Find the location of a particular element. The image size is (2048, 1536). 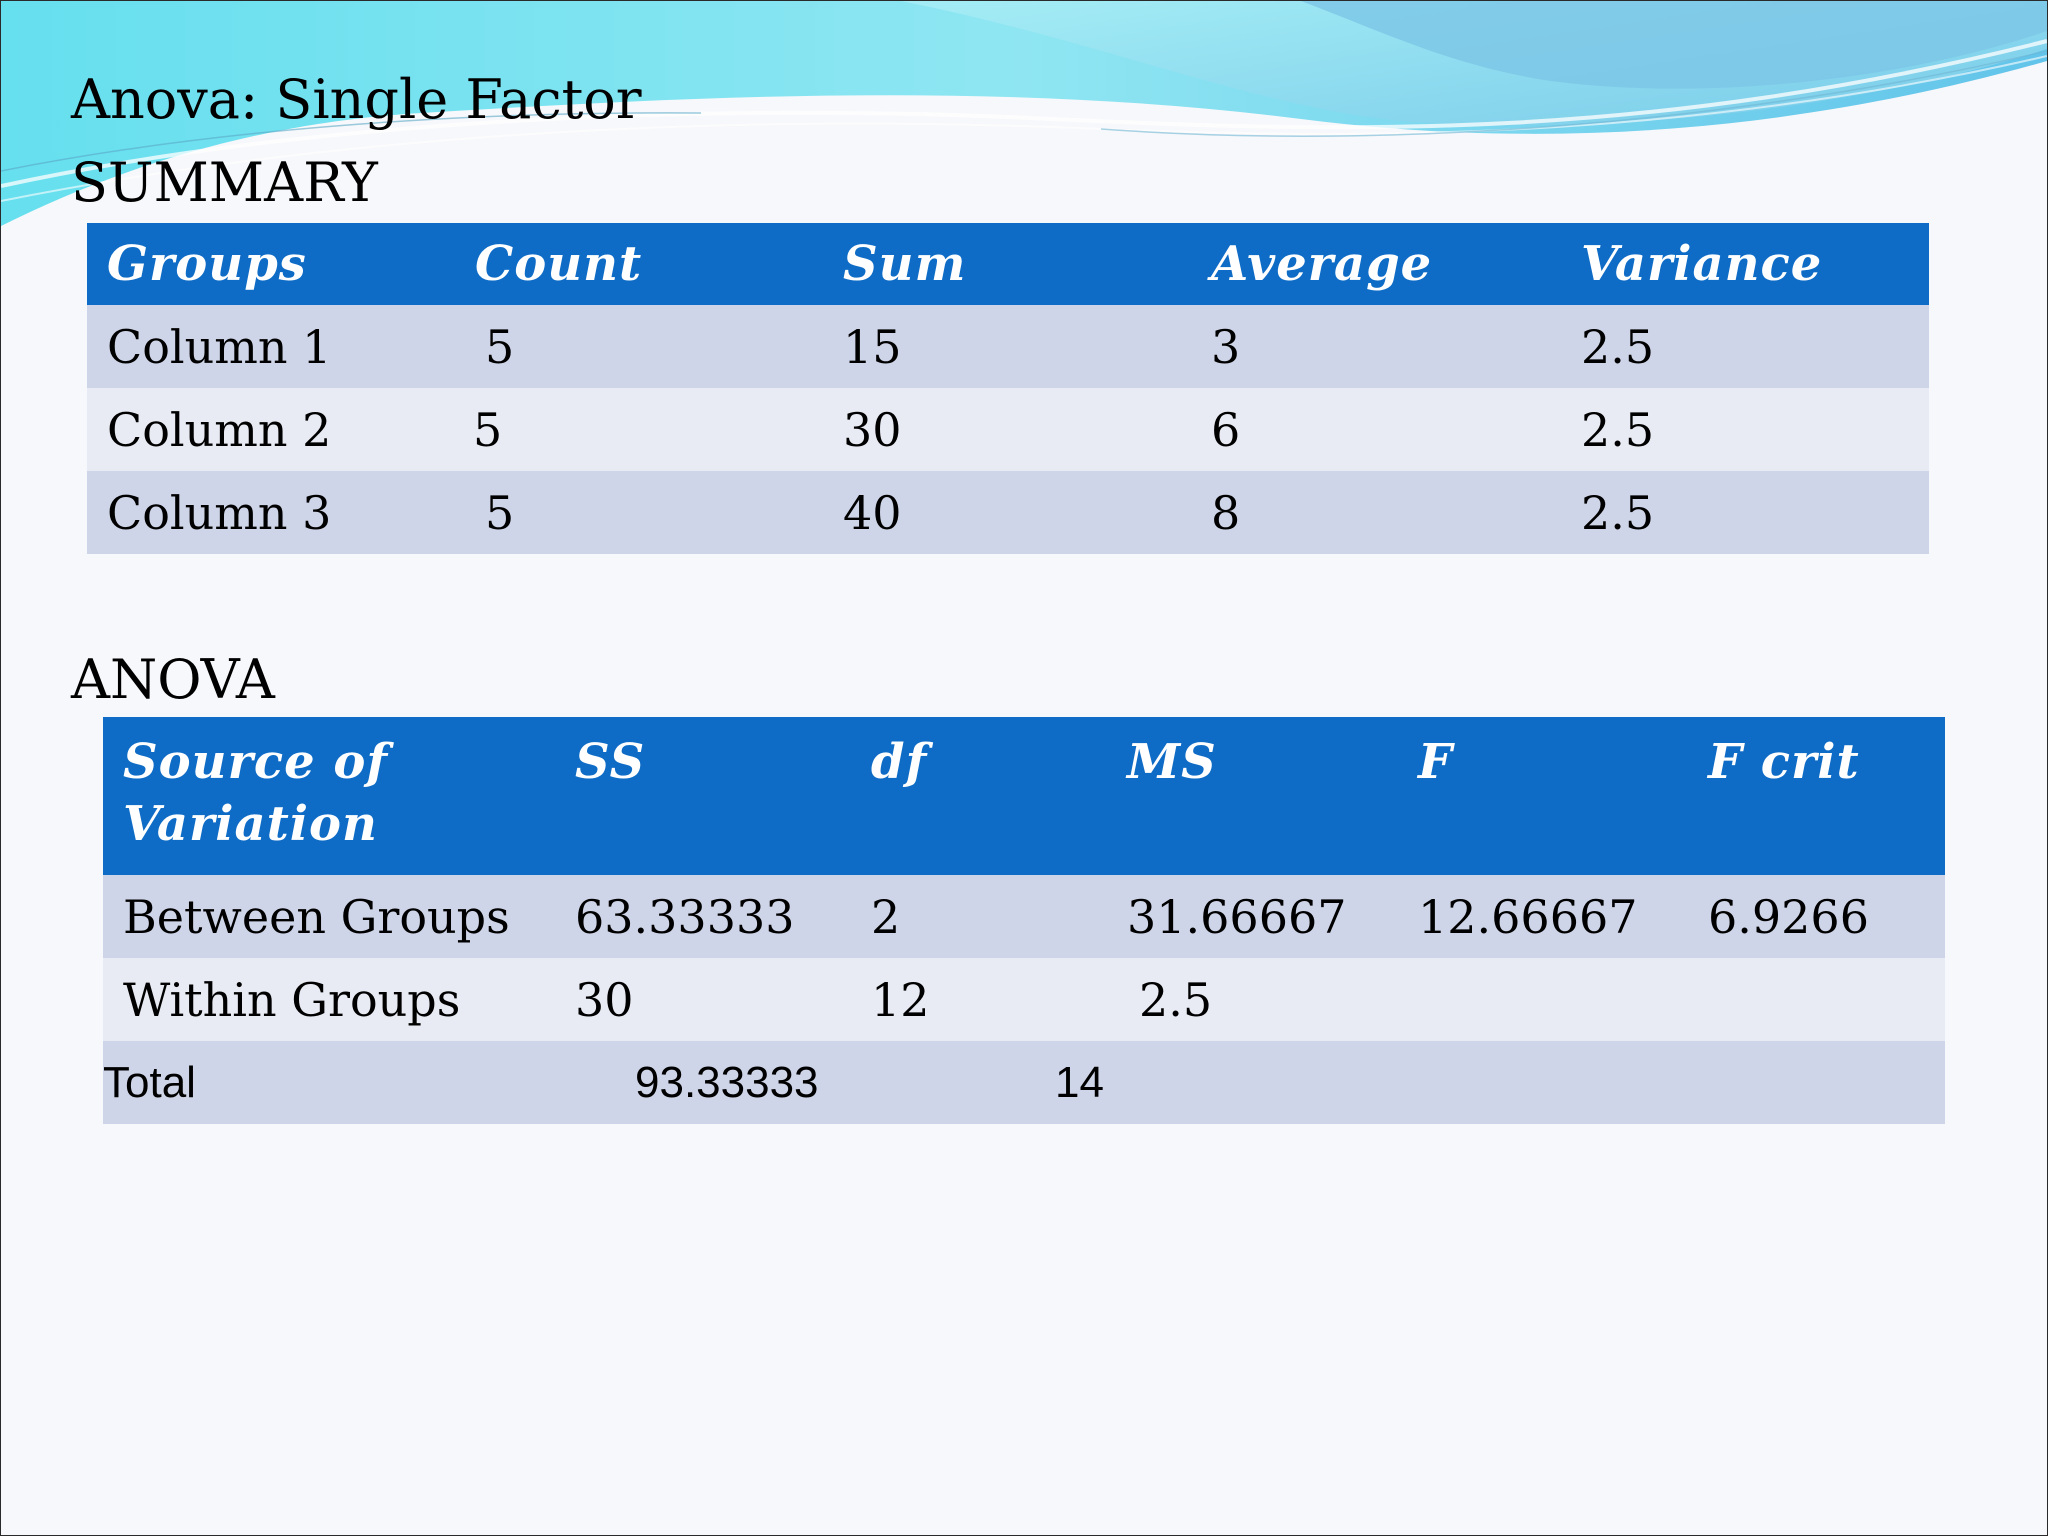

cell-df: 12 is located at coordinates (979, 999).